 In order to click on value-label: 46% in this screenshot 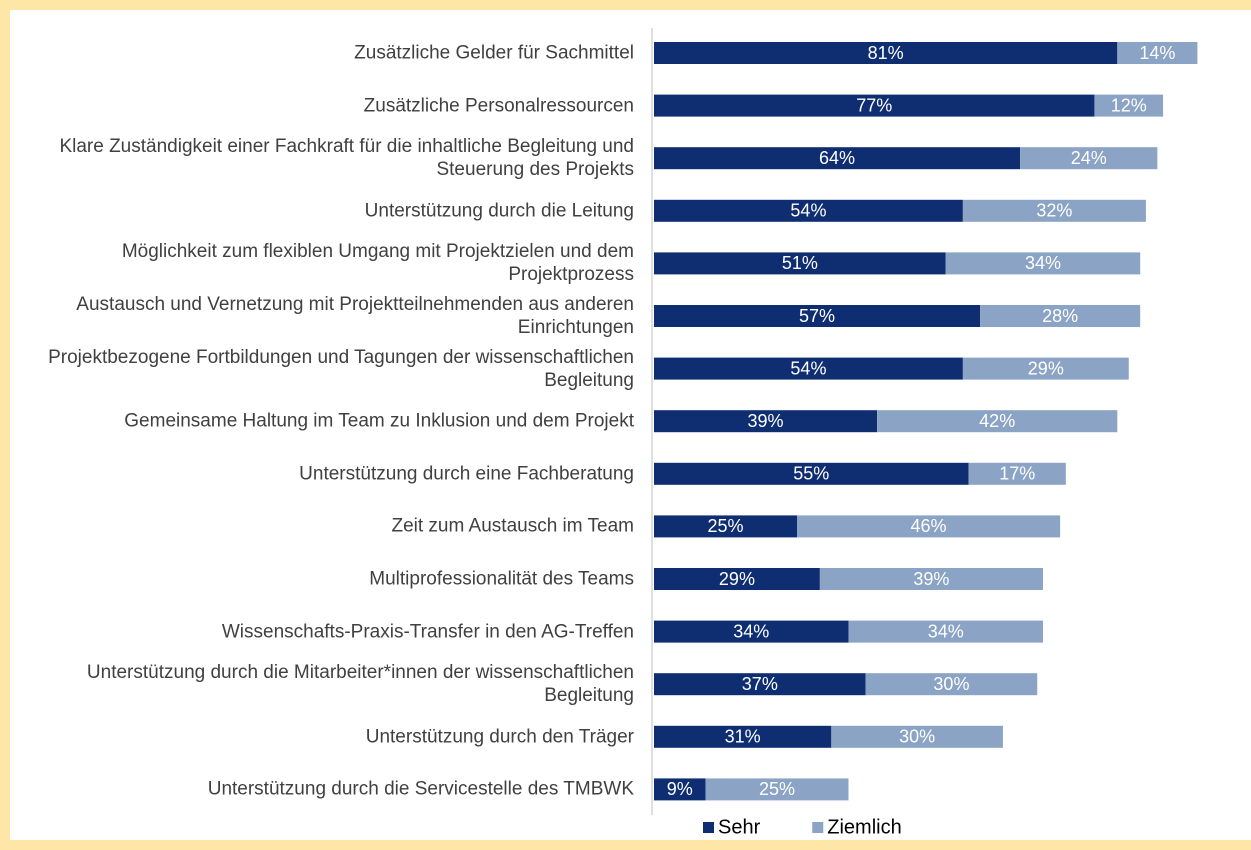, I will do `click(929, 526)`.